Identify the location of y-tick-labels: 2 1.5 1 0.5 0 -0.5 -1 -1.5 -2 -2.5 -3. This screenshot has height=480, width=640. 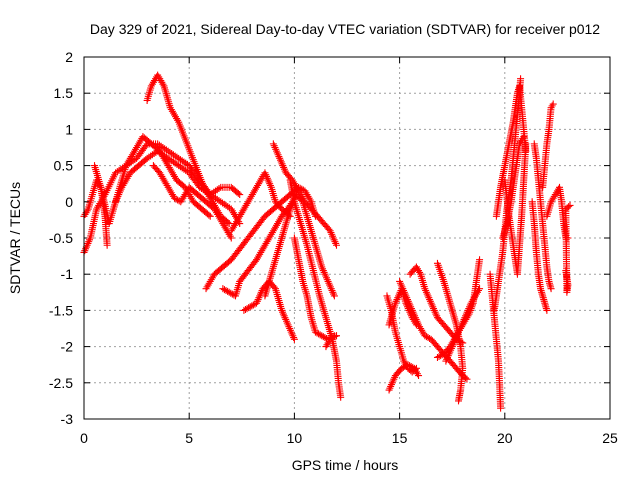
(61, 238).